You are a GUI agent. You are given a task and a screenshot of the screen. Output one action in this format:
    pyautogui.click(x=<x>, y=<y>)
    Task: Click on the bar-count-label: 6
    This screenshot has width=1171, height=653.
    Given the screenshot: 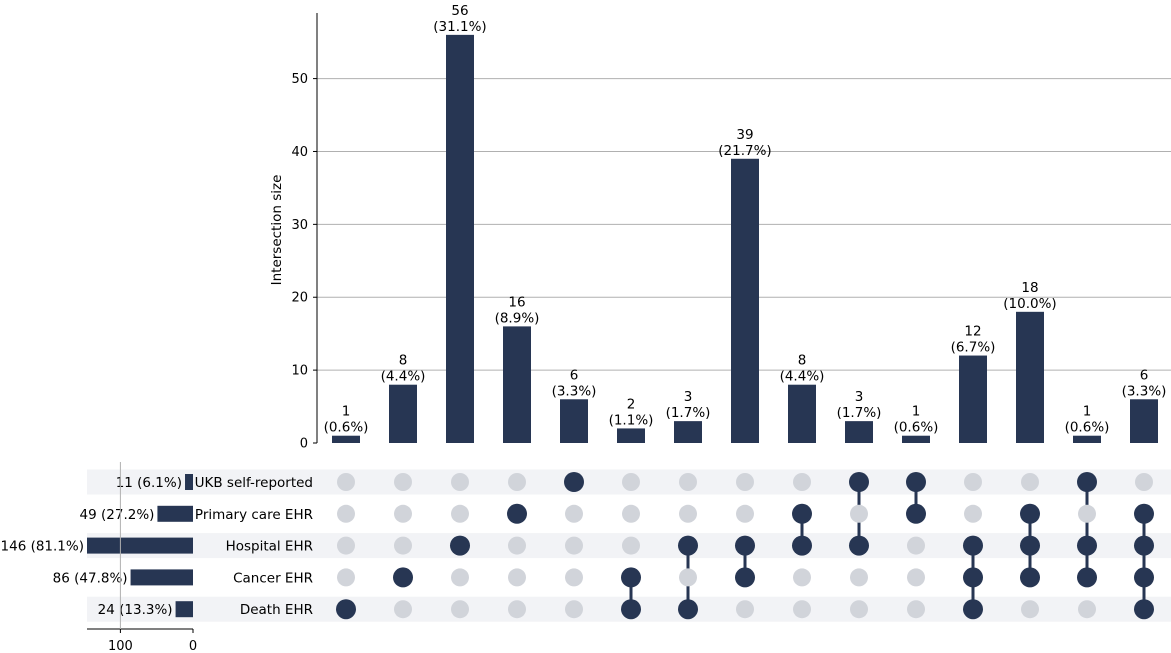 What is the action you would take?
    pyautogui.click(x=1144, y=375)
    